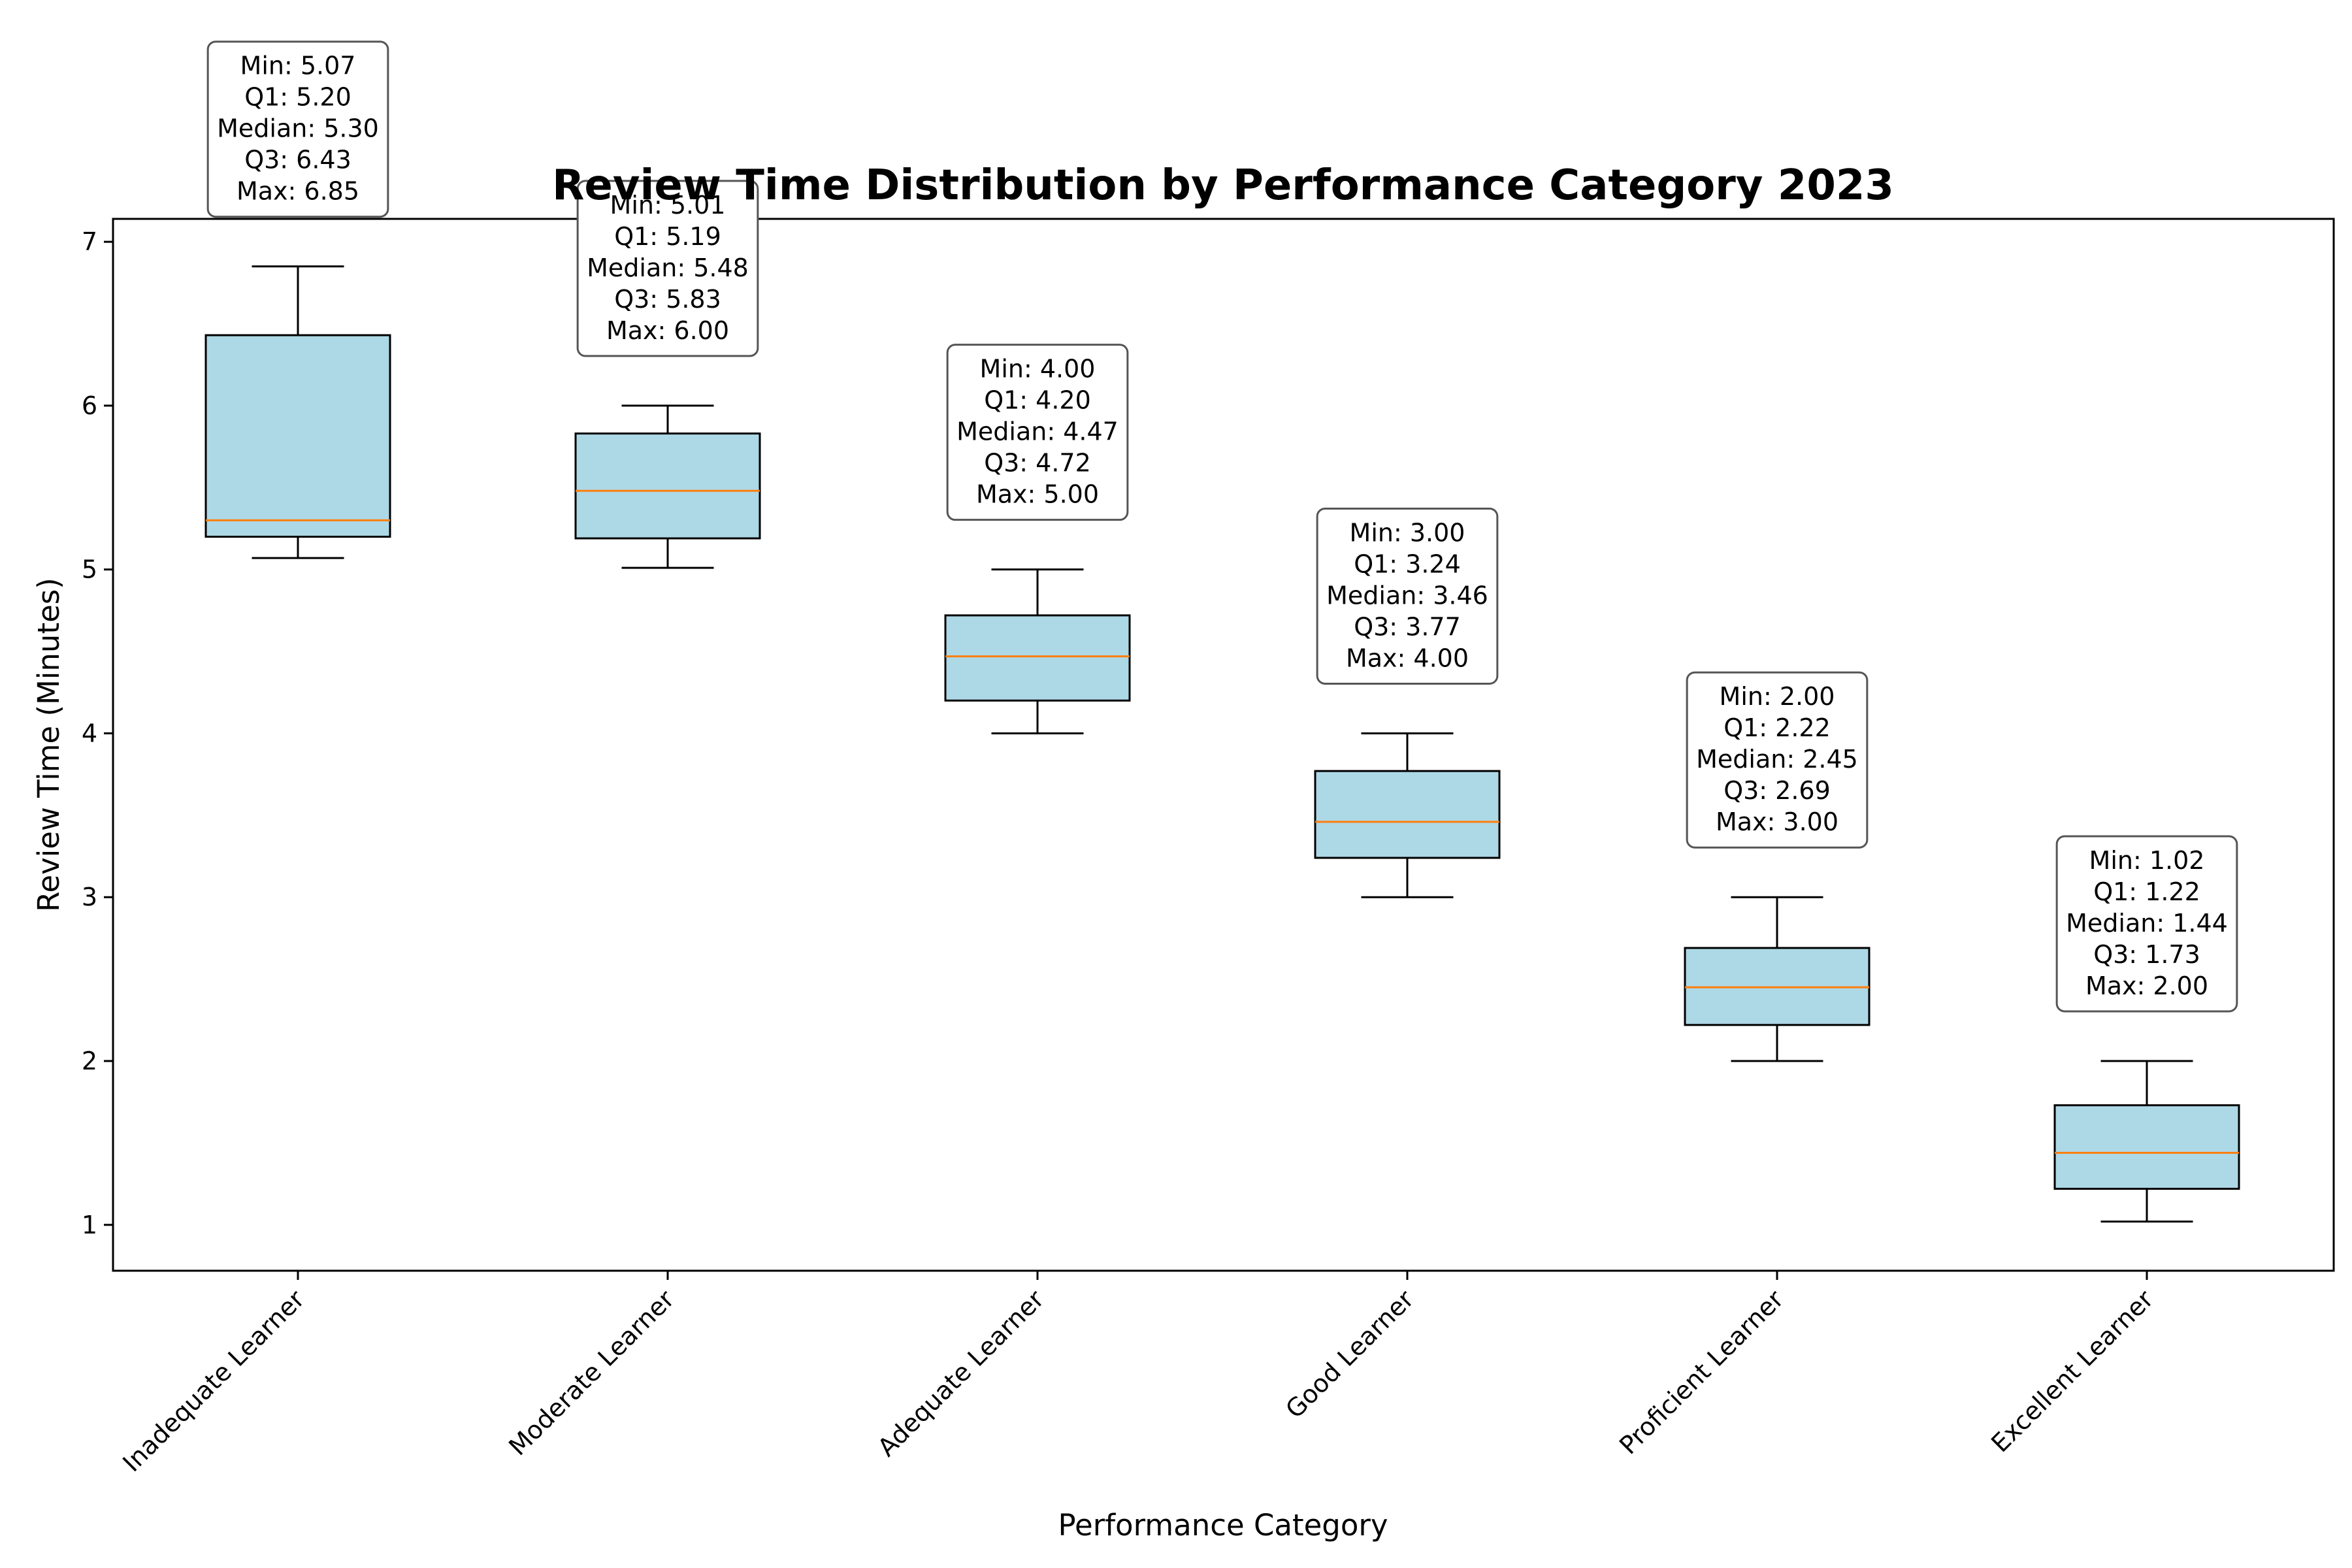  What do you see at coordinates (2146, 891) in the screenshot?
I see `annotation-line: Q1: 1.22` at bounding box center [2146, 891].